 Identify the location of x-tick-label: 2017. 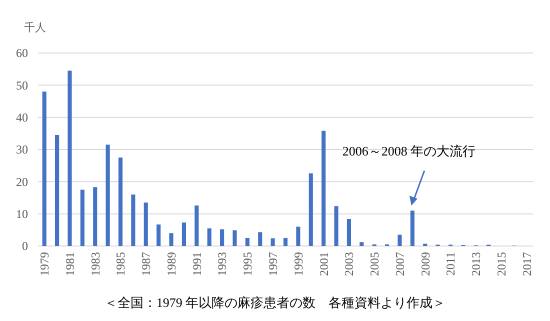
(527, 264).